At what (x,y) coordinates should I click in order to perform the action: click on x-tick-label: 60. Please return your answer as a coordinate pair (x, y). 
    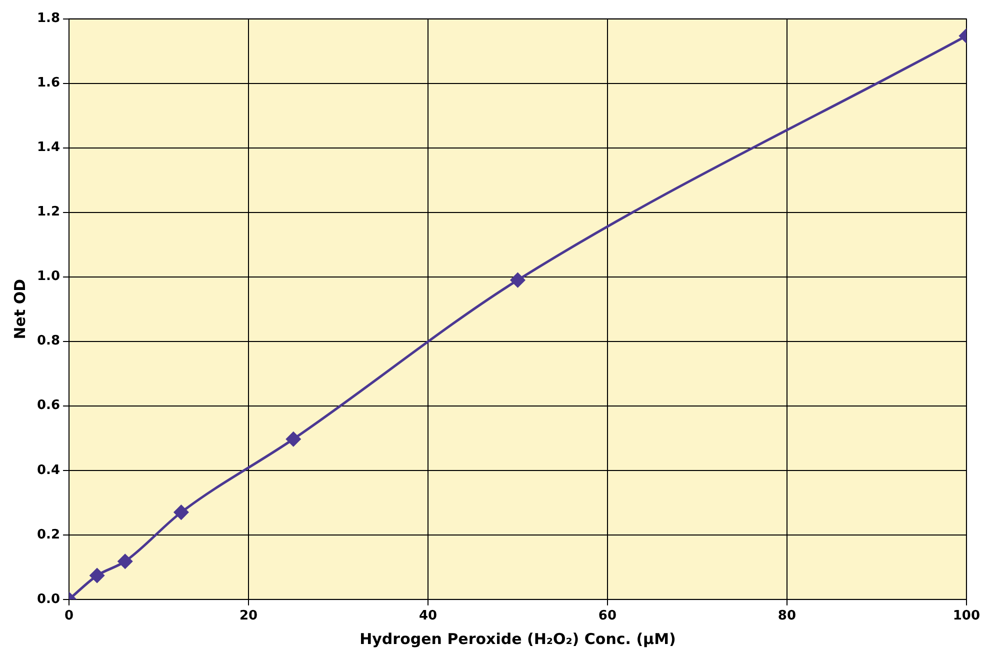
    Looking at the image, I should click on (607, 616).